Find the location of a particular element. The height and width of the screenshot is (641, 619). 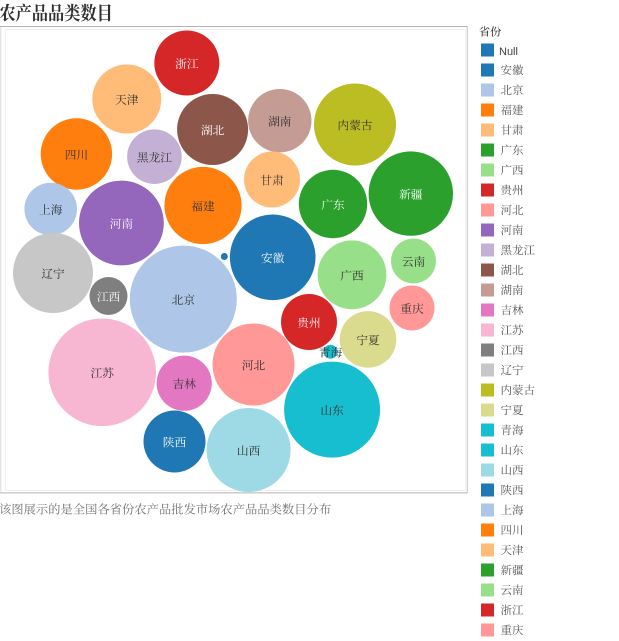

svg-text: Null is located at coordinates (508, 52).